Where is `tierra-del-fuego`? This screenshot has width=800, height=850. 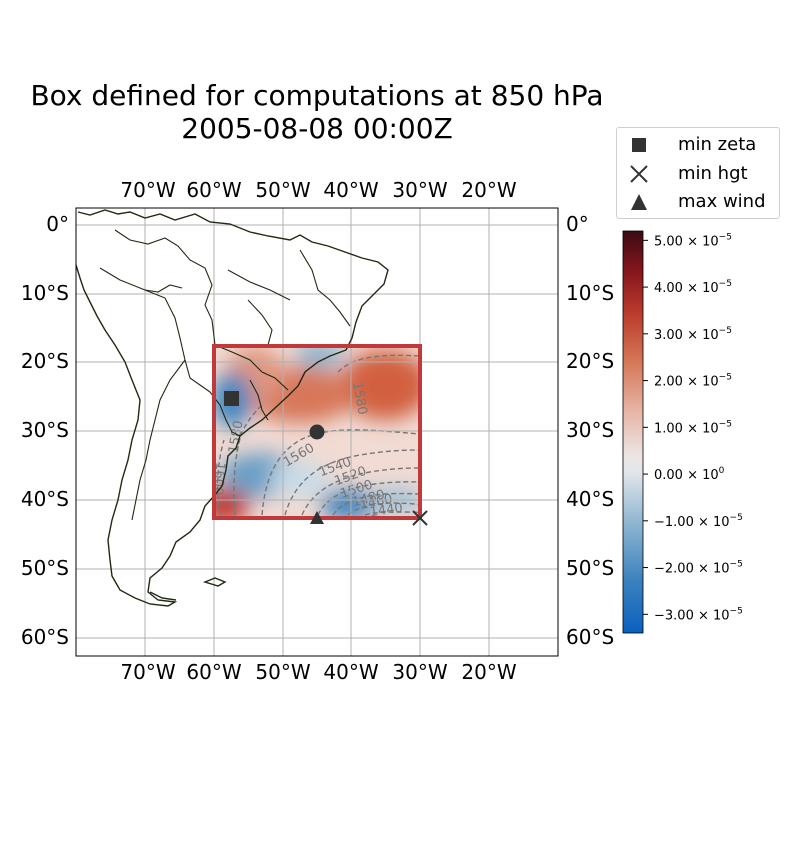
tierra-del-fuego is located at coordinates (163, 596).